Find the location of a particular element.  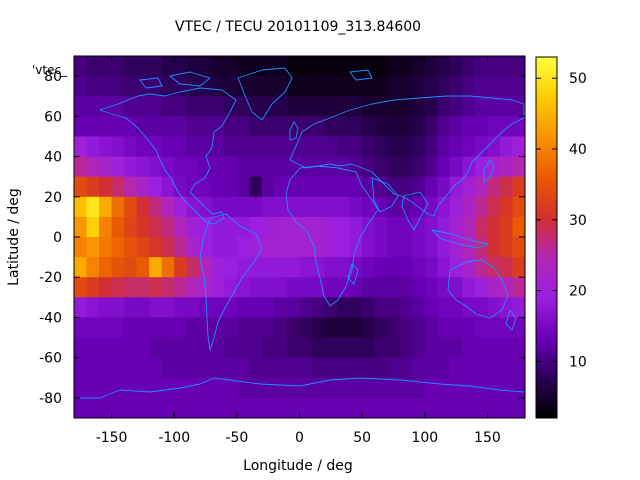

x-tick-label: 100 is located at coordinates (424, 438).